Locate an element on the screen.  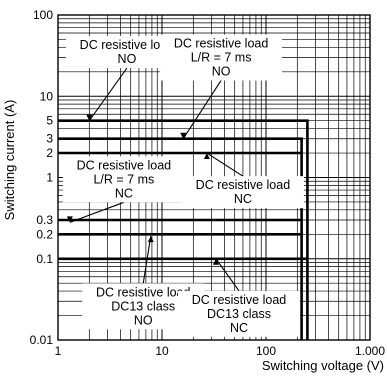
y-tick-label: 0.3 is located at coordinates (44, 220).